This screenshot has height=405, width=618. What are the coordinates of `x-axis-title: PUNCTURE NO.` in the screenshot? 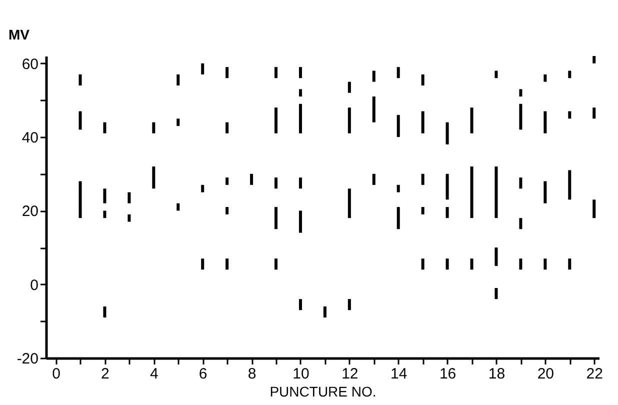 It's located at (323, 392).